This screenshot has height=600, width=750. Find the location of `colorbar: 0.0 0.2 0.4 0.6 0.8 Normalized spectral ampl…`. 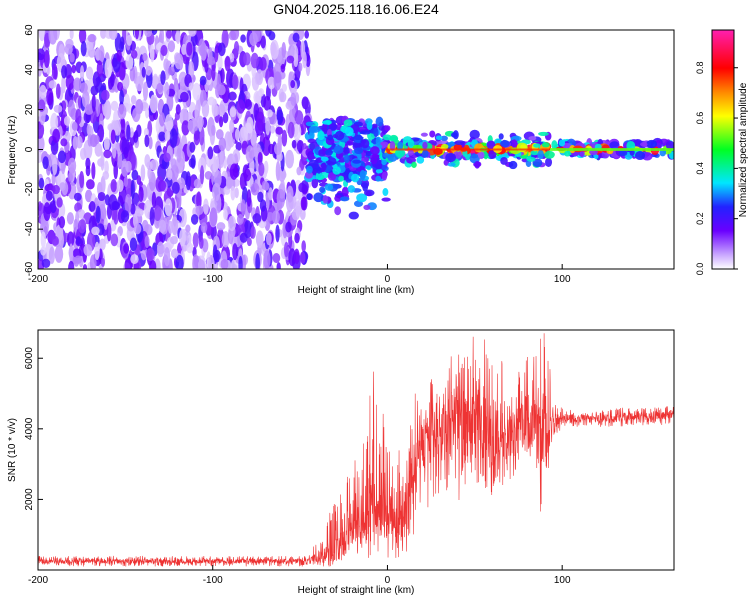

colorbar: 0.0 0.2 0.4 0.6 0.8 Normalized spectral ampl… is located at coordinates (722, 152).